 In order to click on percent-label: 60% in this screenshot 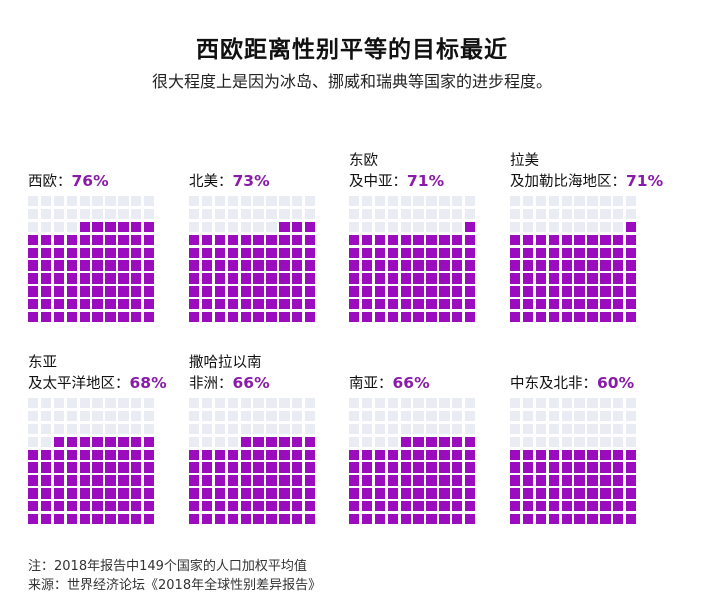, I will do `click(616, 383)`.